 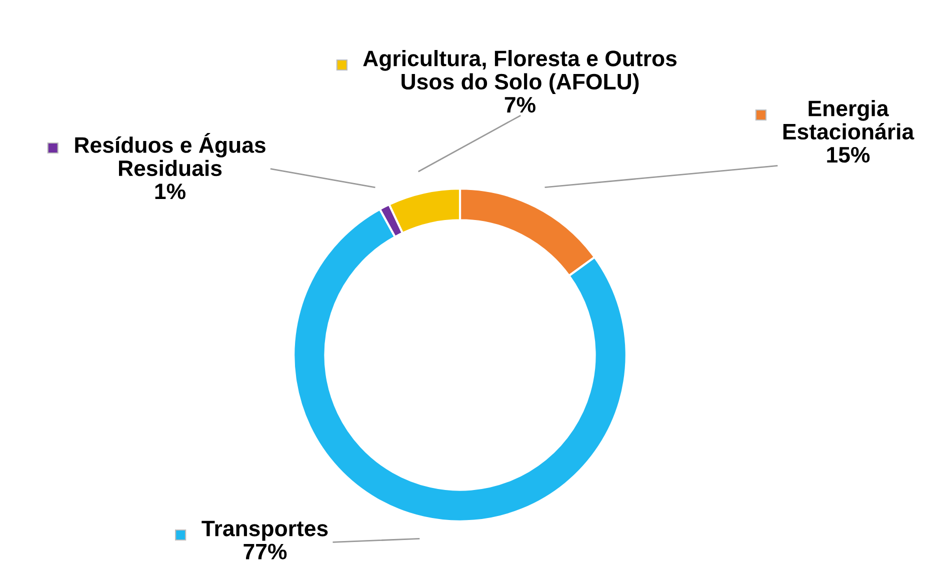 What do you see at coordinates (520, 72) in the screenshot?
I see `legend-label: Agricultura, Floresta e Outros Usos do Solo (AFOLU)` at bounding box center [520, 72].